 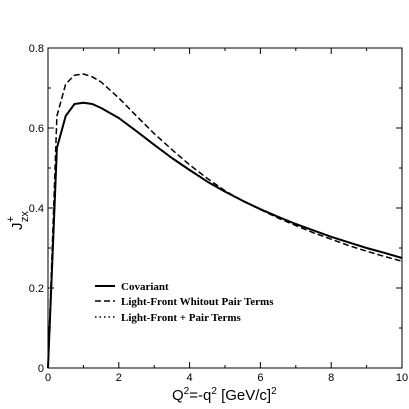 I want to click on svg-text:J+zx: J+ zx, so click(x=18, y=220).